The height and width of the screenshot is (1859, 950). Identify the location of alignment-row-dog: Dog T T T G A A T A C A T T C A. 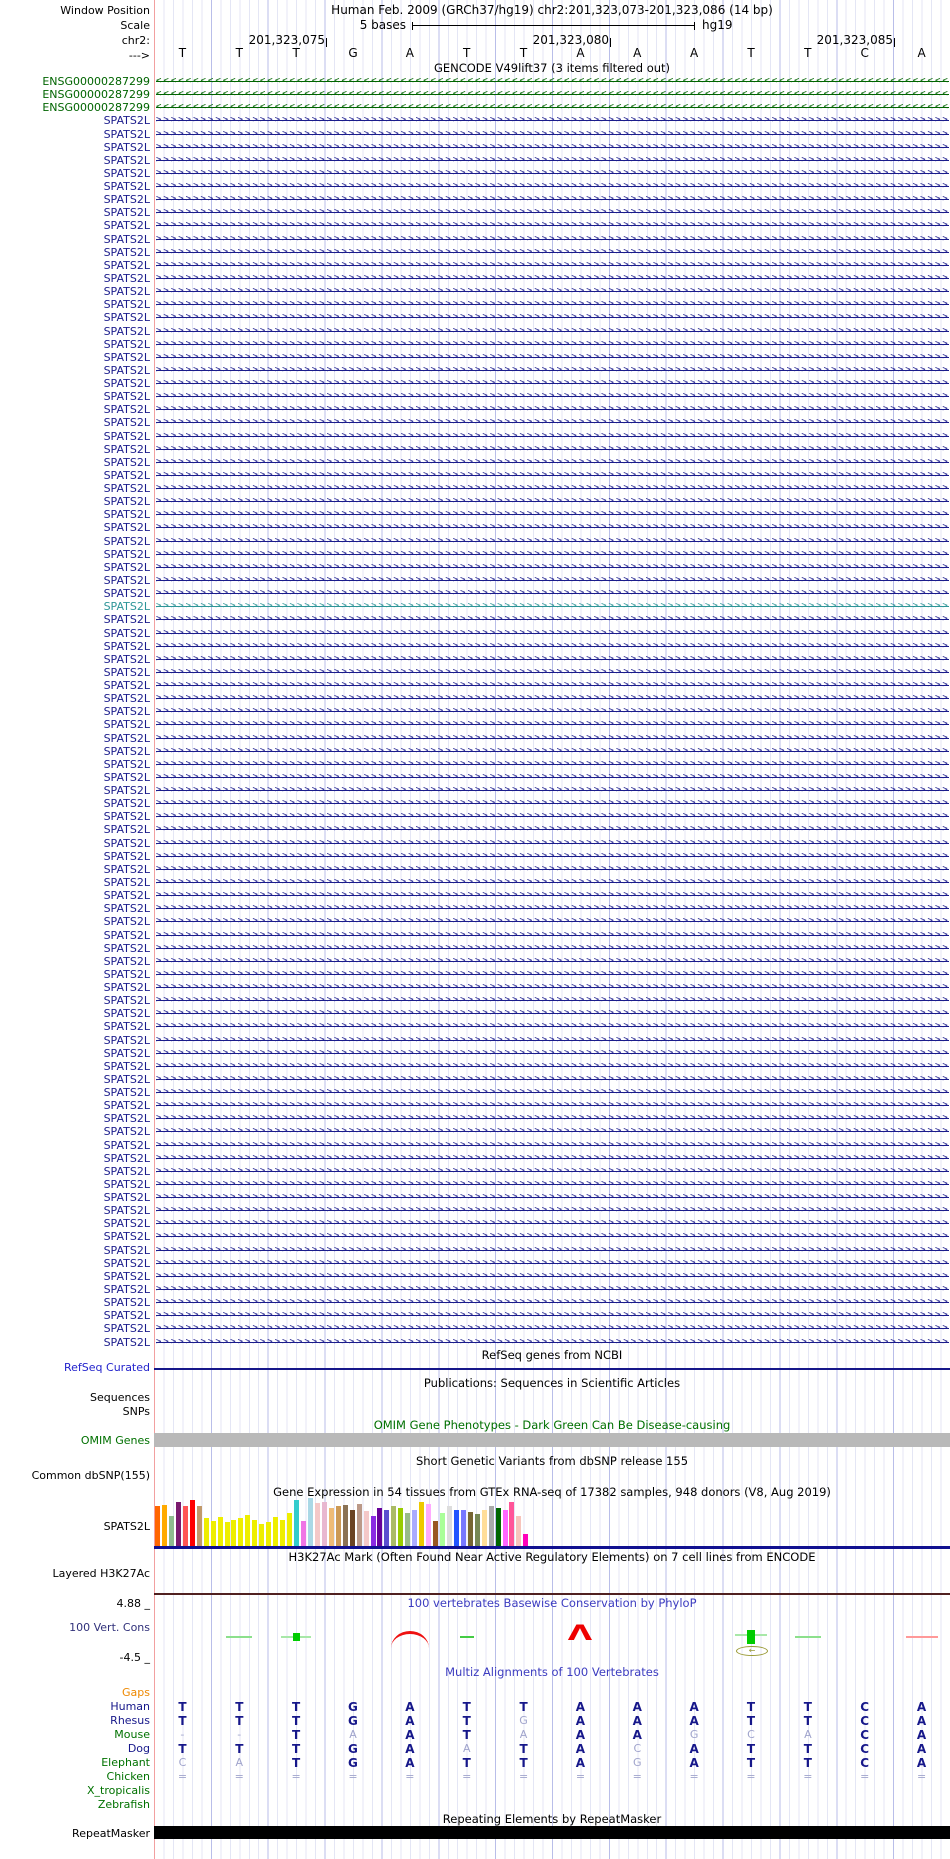
(475, 1749).